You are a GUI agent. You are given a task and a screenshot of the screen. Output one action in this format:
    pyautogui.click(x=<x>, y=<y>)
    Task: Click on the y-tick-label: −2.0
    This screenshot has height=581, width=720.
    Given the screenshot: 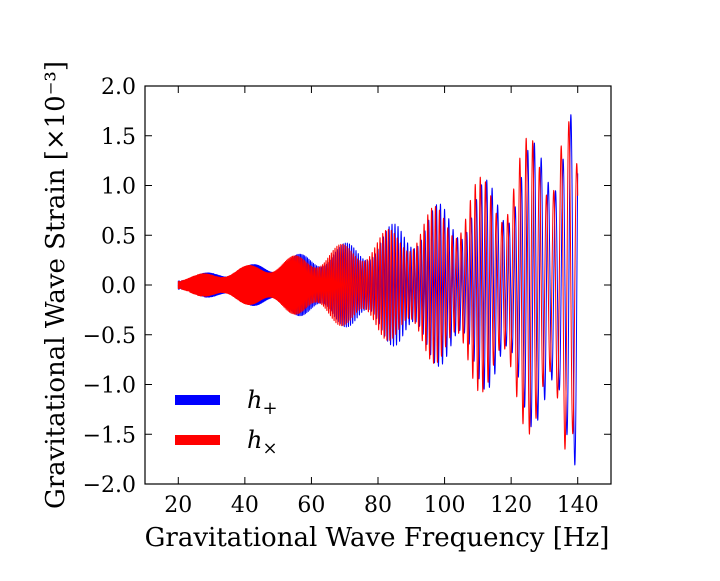 What is the action you would take?
    pyautogui.click(x=109, y=485)
    